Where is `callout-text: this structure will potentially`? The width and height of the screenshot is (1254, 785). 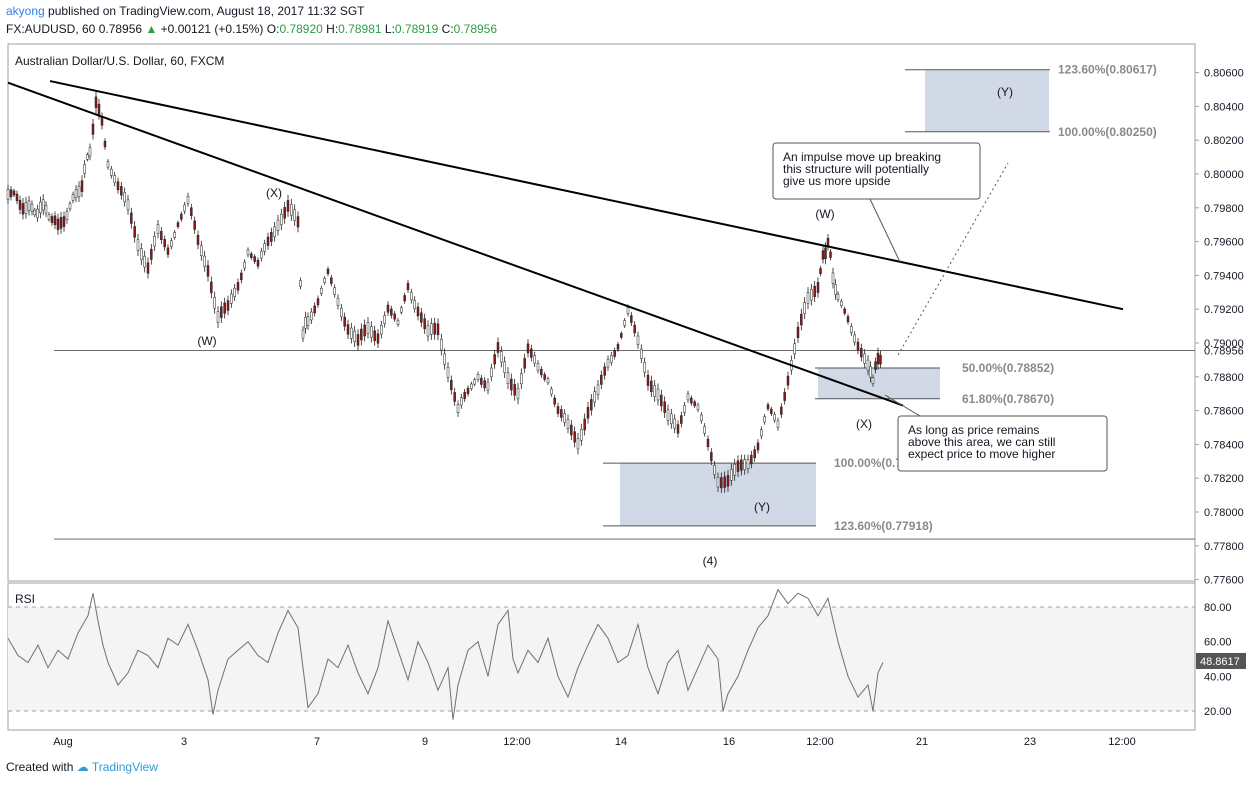 callout-text: this structure will potentially is located at coordinates (856, 169).